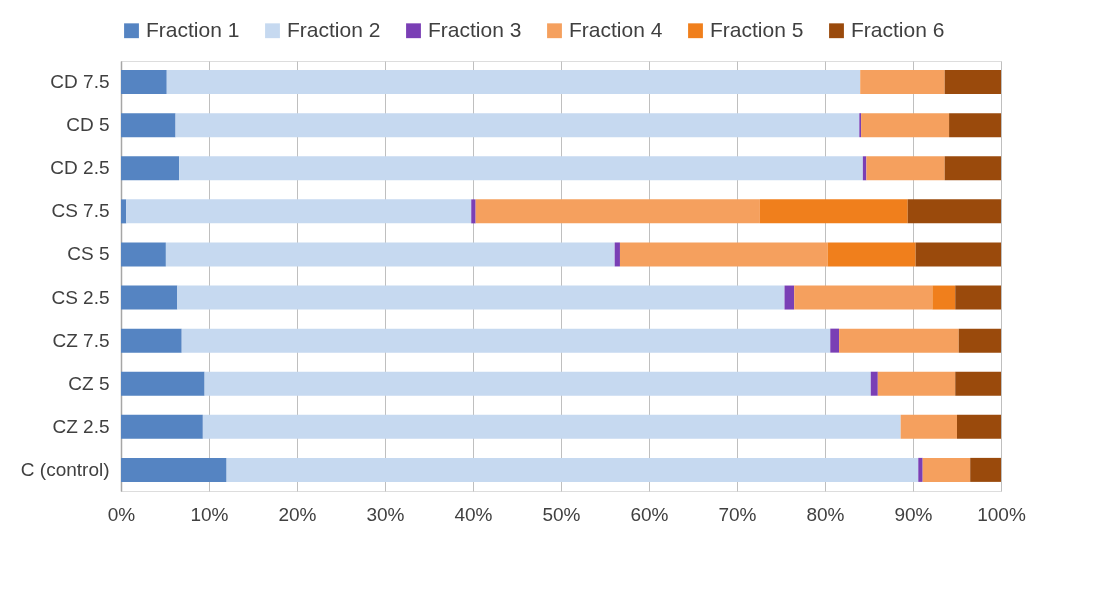 The image size is (1108, 605). Describe the element at coordinates (473, 514) in the screenshot. I see `x-tick-label: 40%` at that location.